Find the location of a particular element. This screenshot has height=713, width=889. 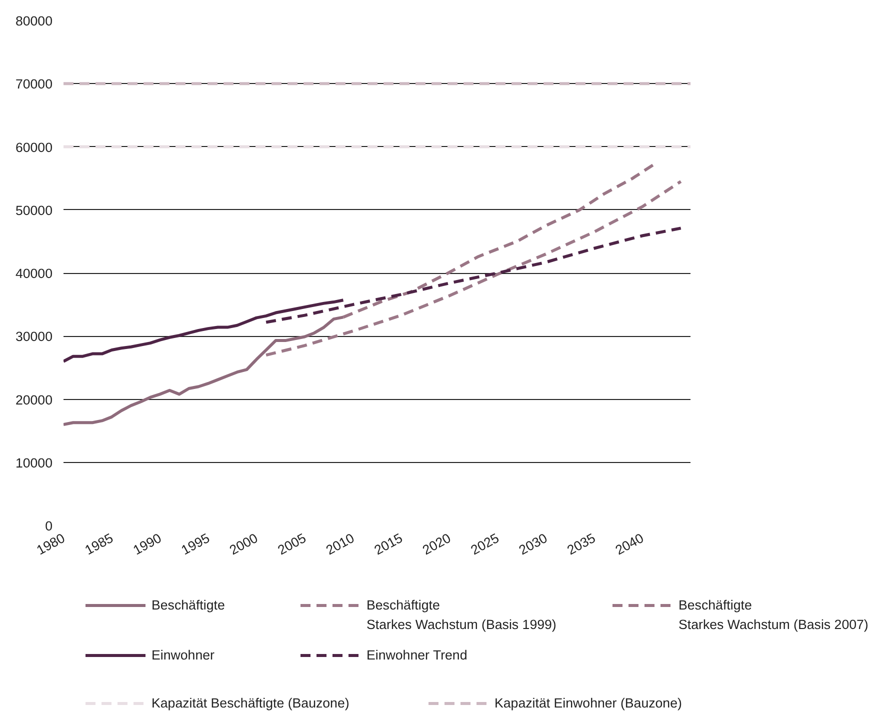

x-tick-label: 1995 is located at coordinates (195, 544).